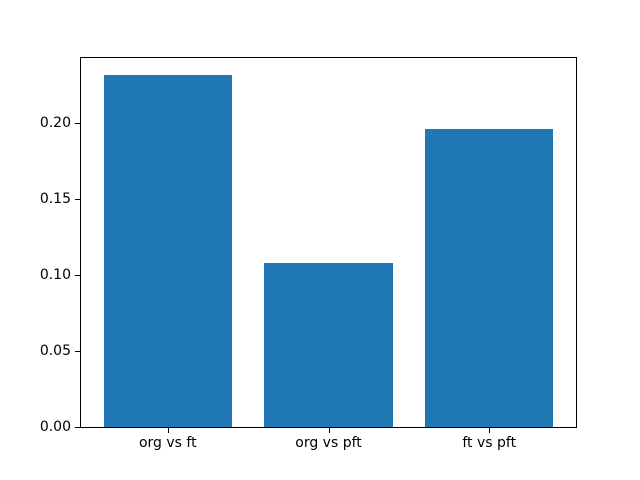  Describe the element at coordinates (55, 123) in the screenshot. I see `y-tick-label: 0.20` at that location.